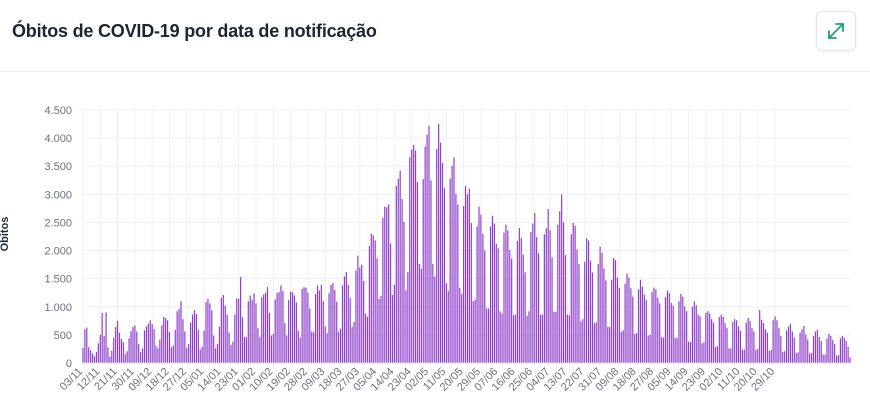  Describe the element at coordinates (5, 234) in the screenshot. I see `y-axis-title: Óbitos` at that location.